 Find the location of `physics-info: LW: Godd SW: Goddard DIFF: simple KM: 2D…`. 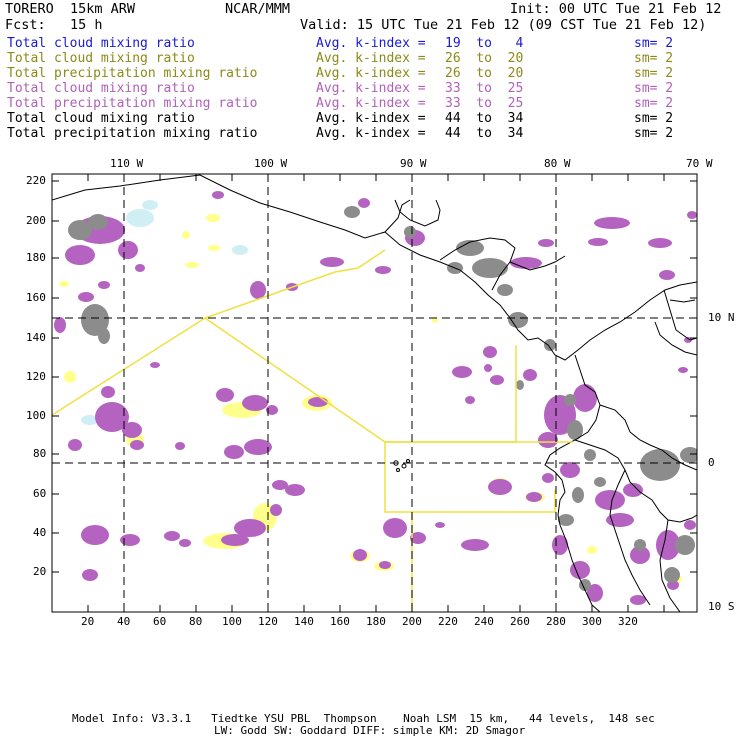

physics-info: LW: Godd SW: Goddard DIFF: simple KM: 2D… is located at coordinates (370, 730).